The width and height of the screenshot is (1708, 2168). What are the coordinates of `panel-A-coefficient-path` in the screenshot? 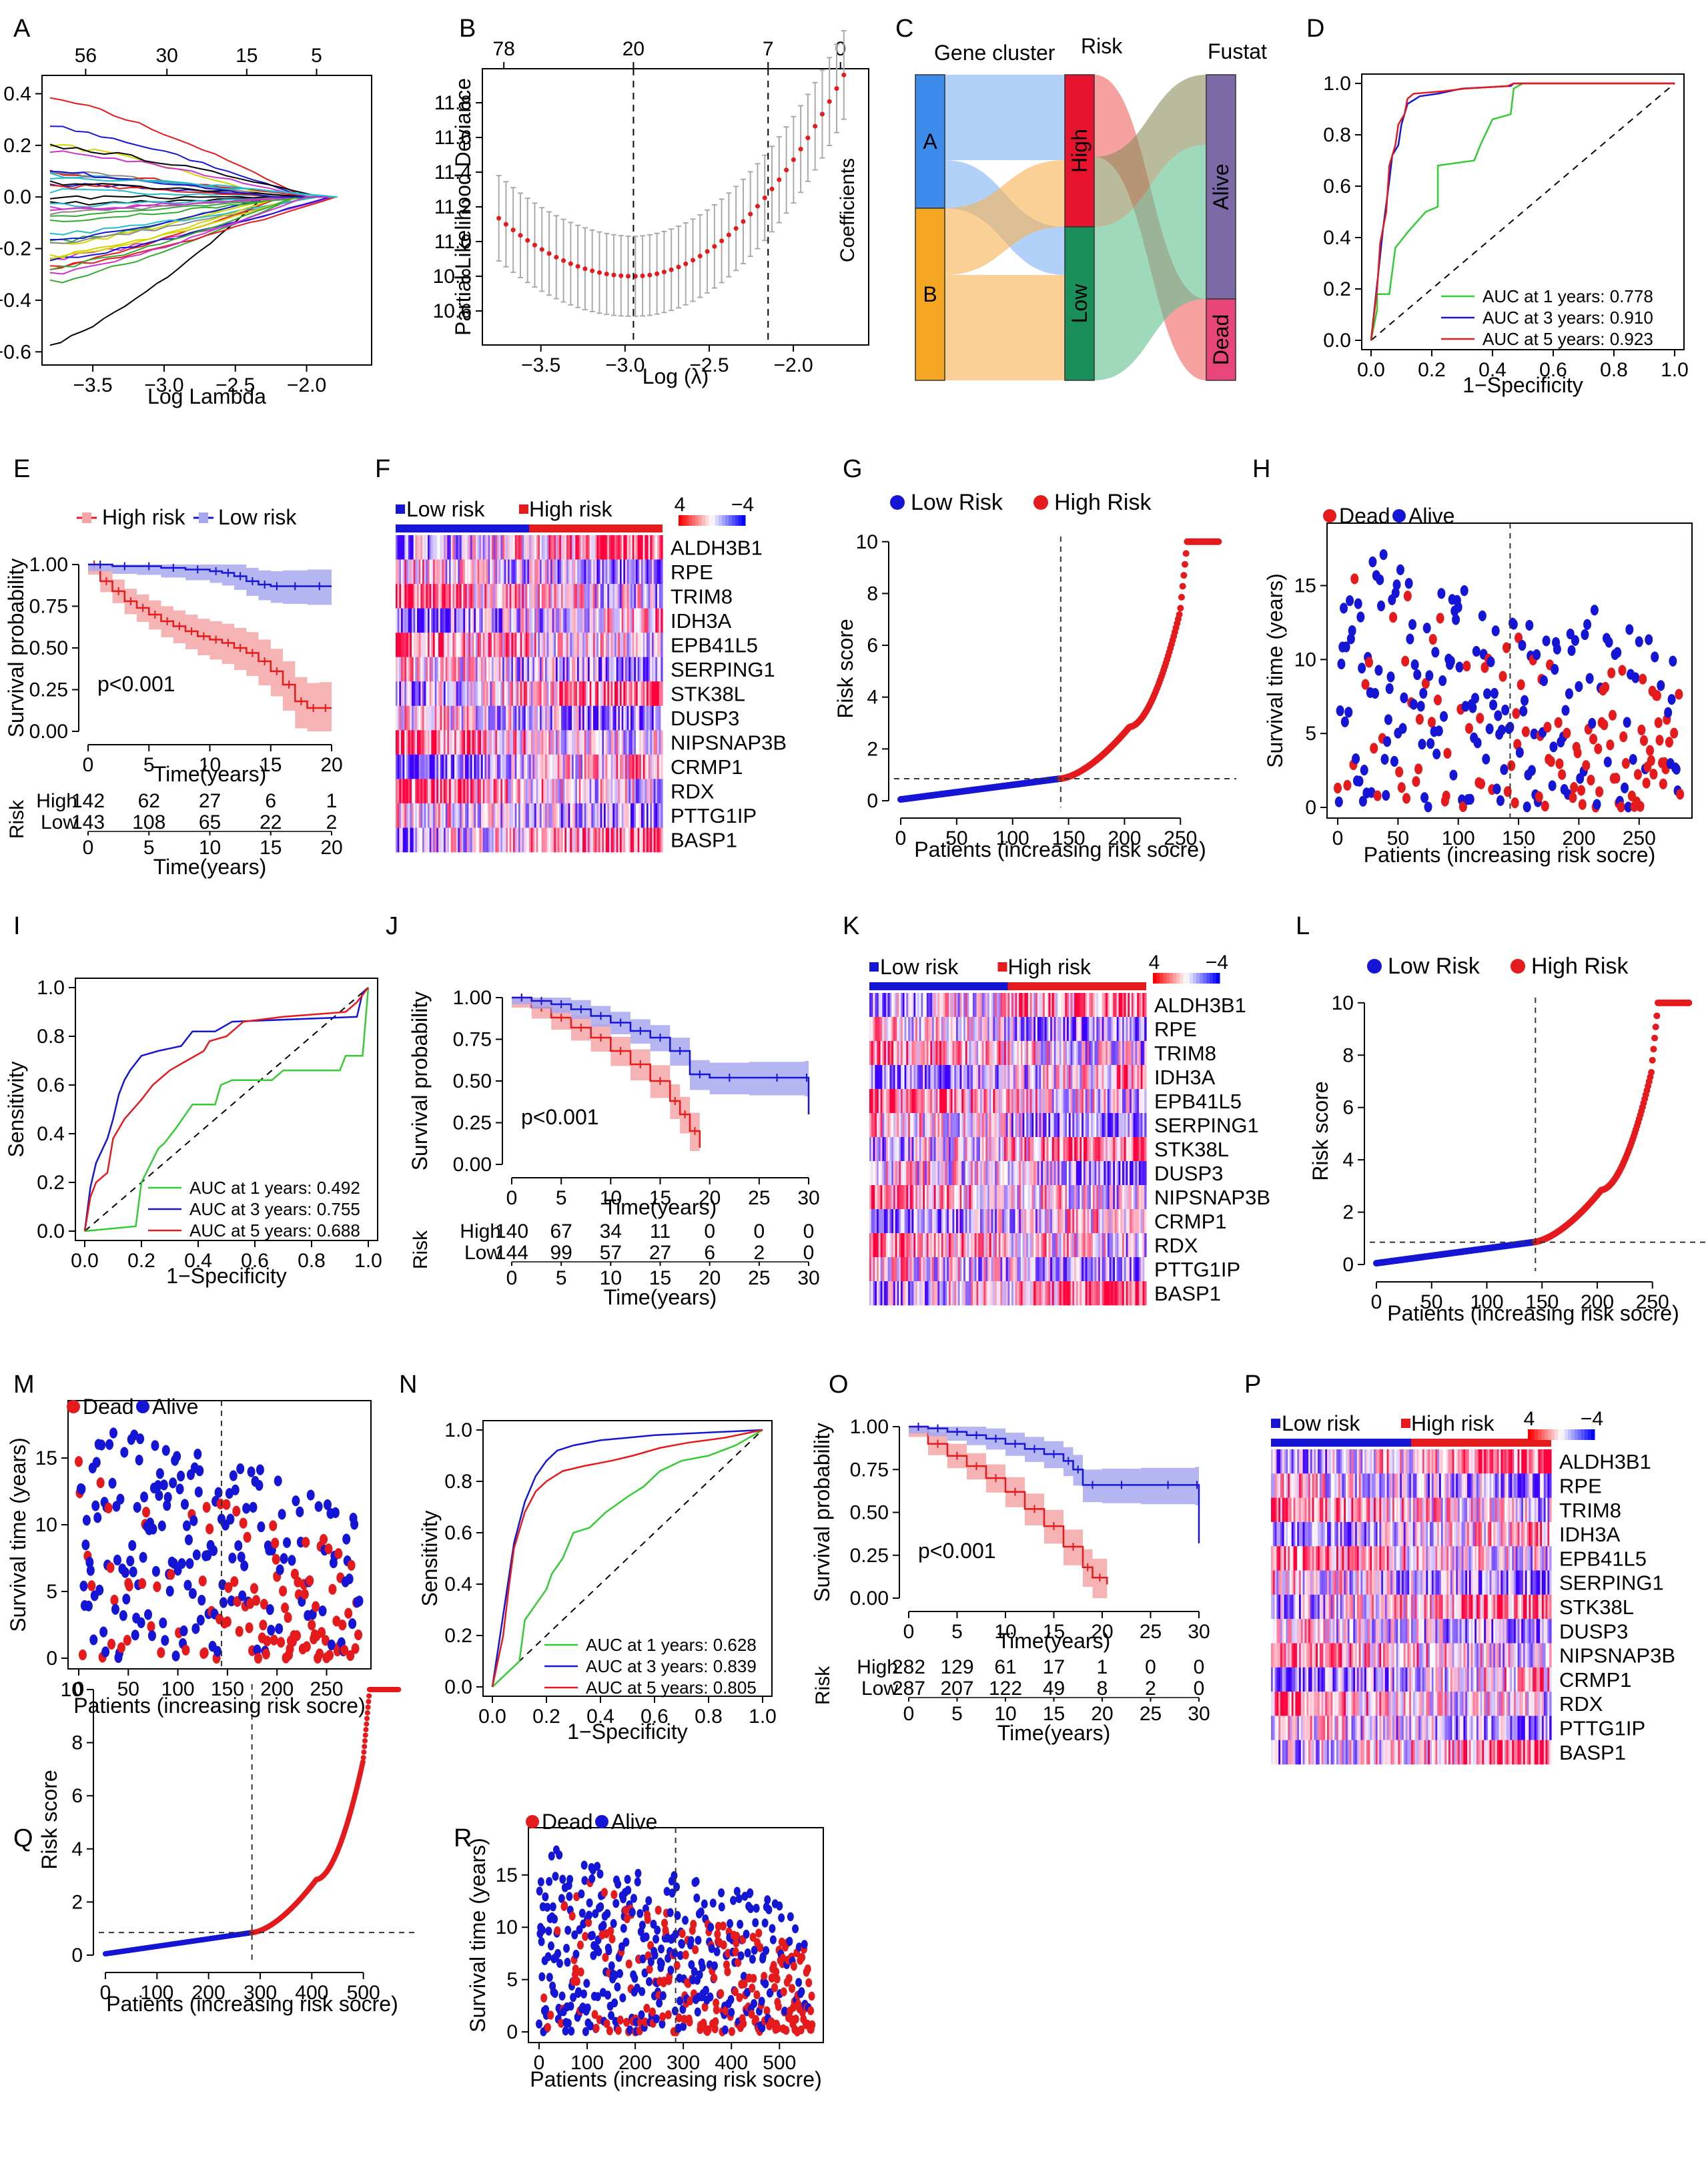 It's located at (189, 233).